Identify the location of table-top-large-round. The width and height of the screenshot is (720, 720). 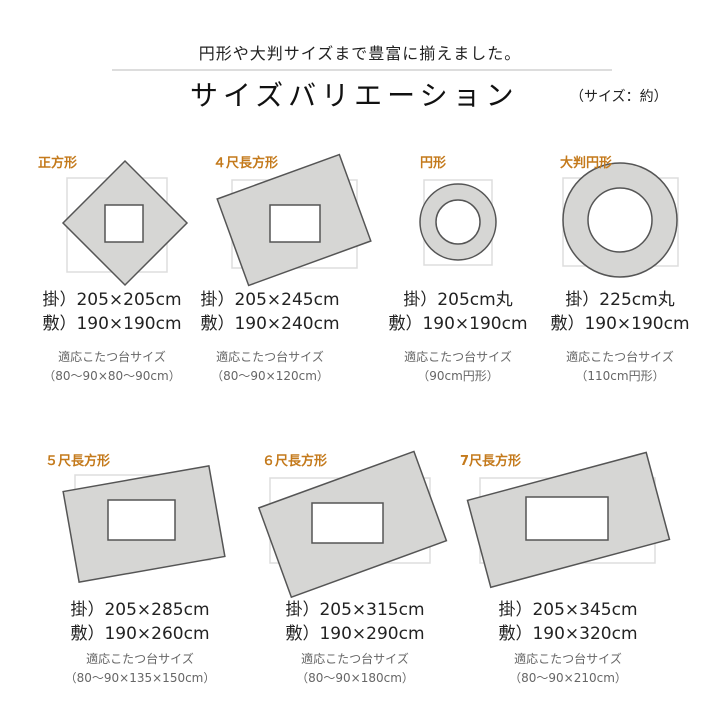
(620, 220).